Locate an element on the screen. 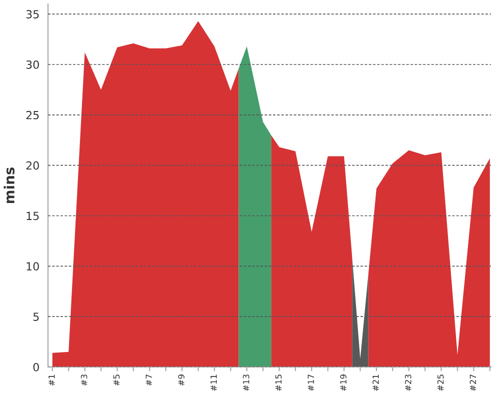 This screenshot has height=400, width=500. x-tick-label: #1 is located at coordinates (51, 380).